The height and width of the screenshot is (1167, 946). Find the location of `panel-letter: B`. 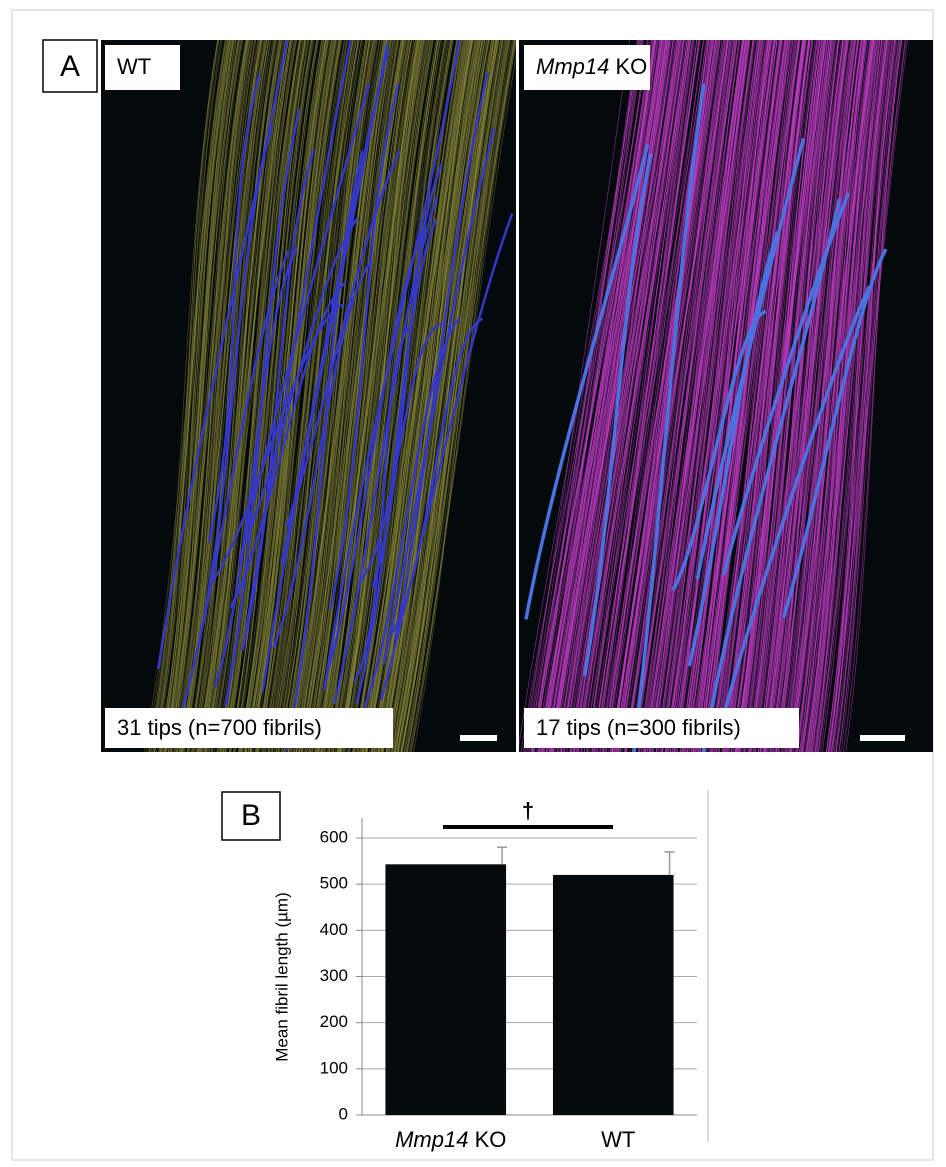

panel-letter: B is located at coordinates (251, 815).